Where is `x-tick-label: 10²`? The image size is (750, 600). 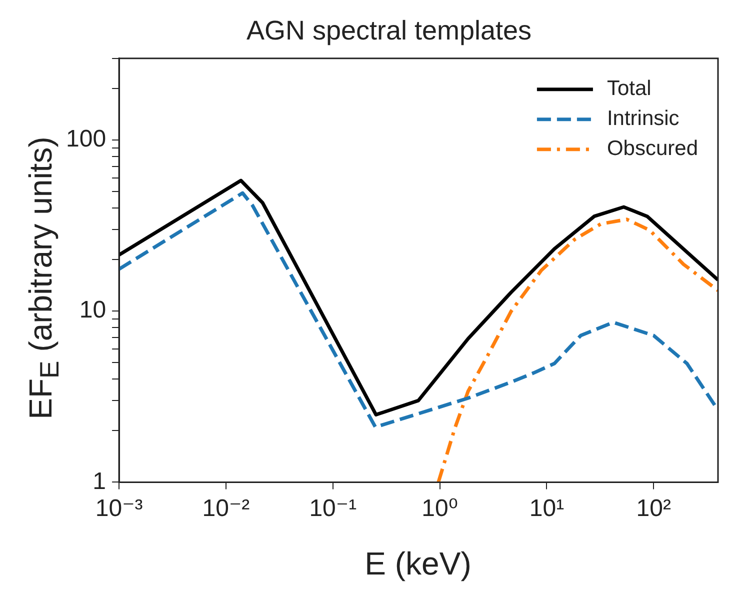
x-tick-label: 10² is located at coordinates (653, 508).